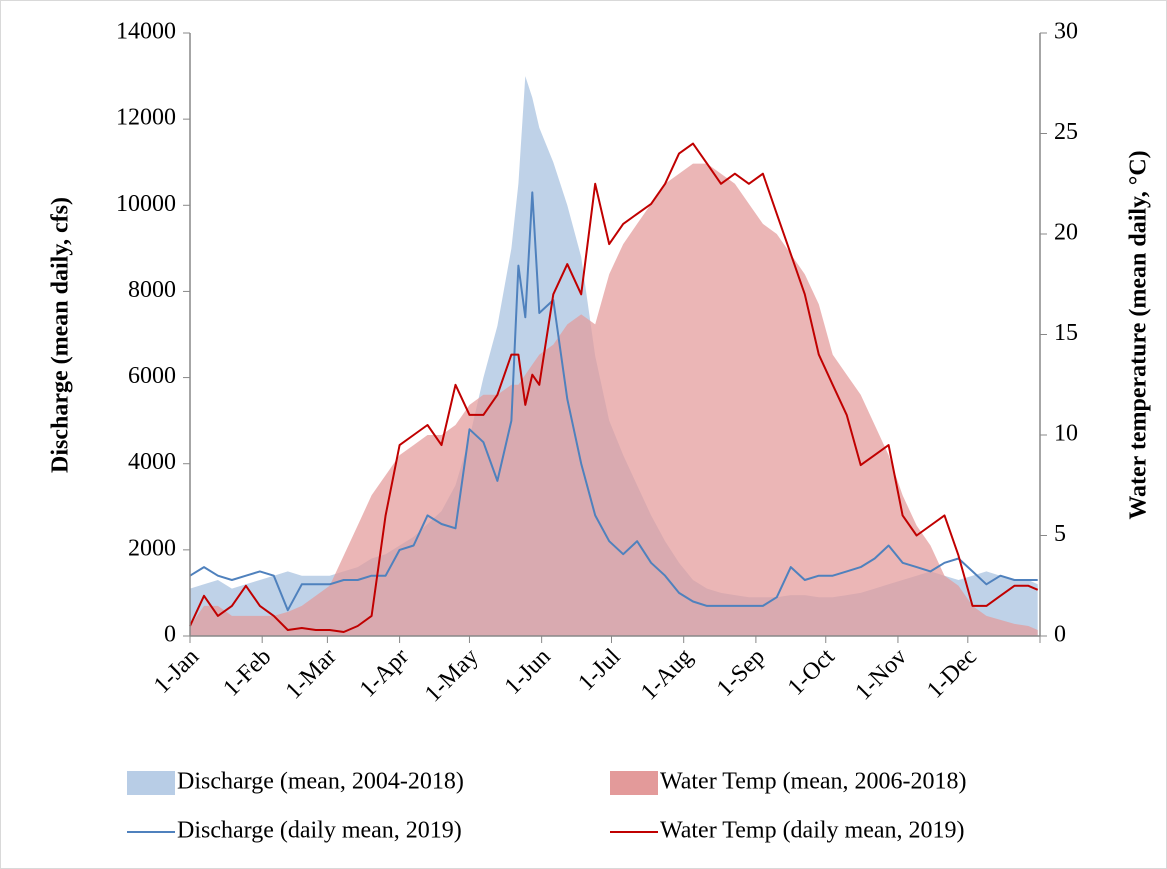 This screenshot has width=1167, height=869. I want to click on y2-tick-label: 30, so click(1066, 32).